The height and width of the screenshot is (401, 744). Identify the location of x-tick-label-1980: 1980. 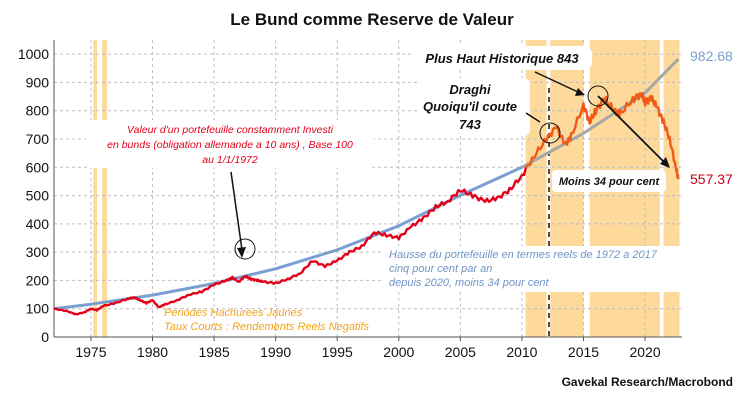
(152, 352).